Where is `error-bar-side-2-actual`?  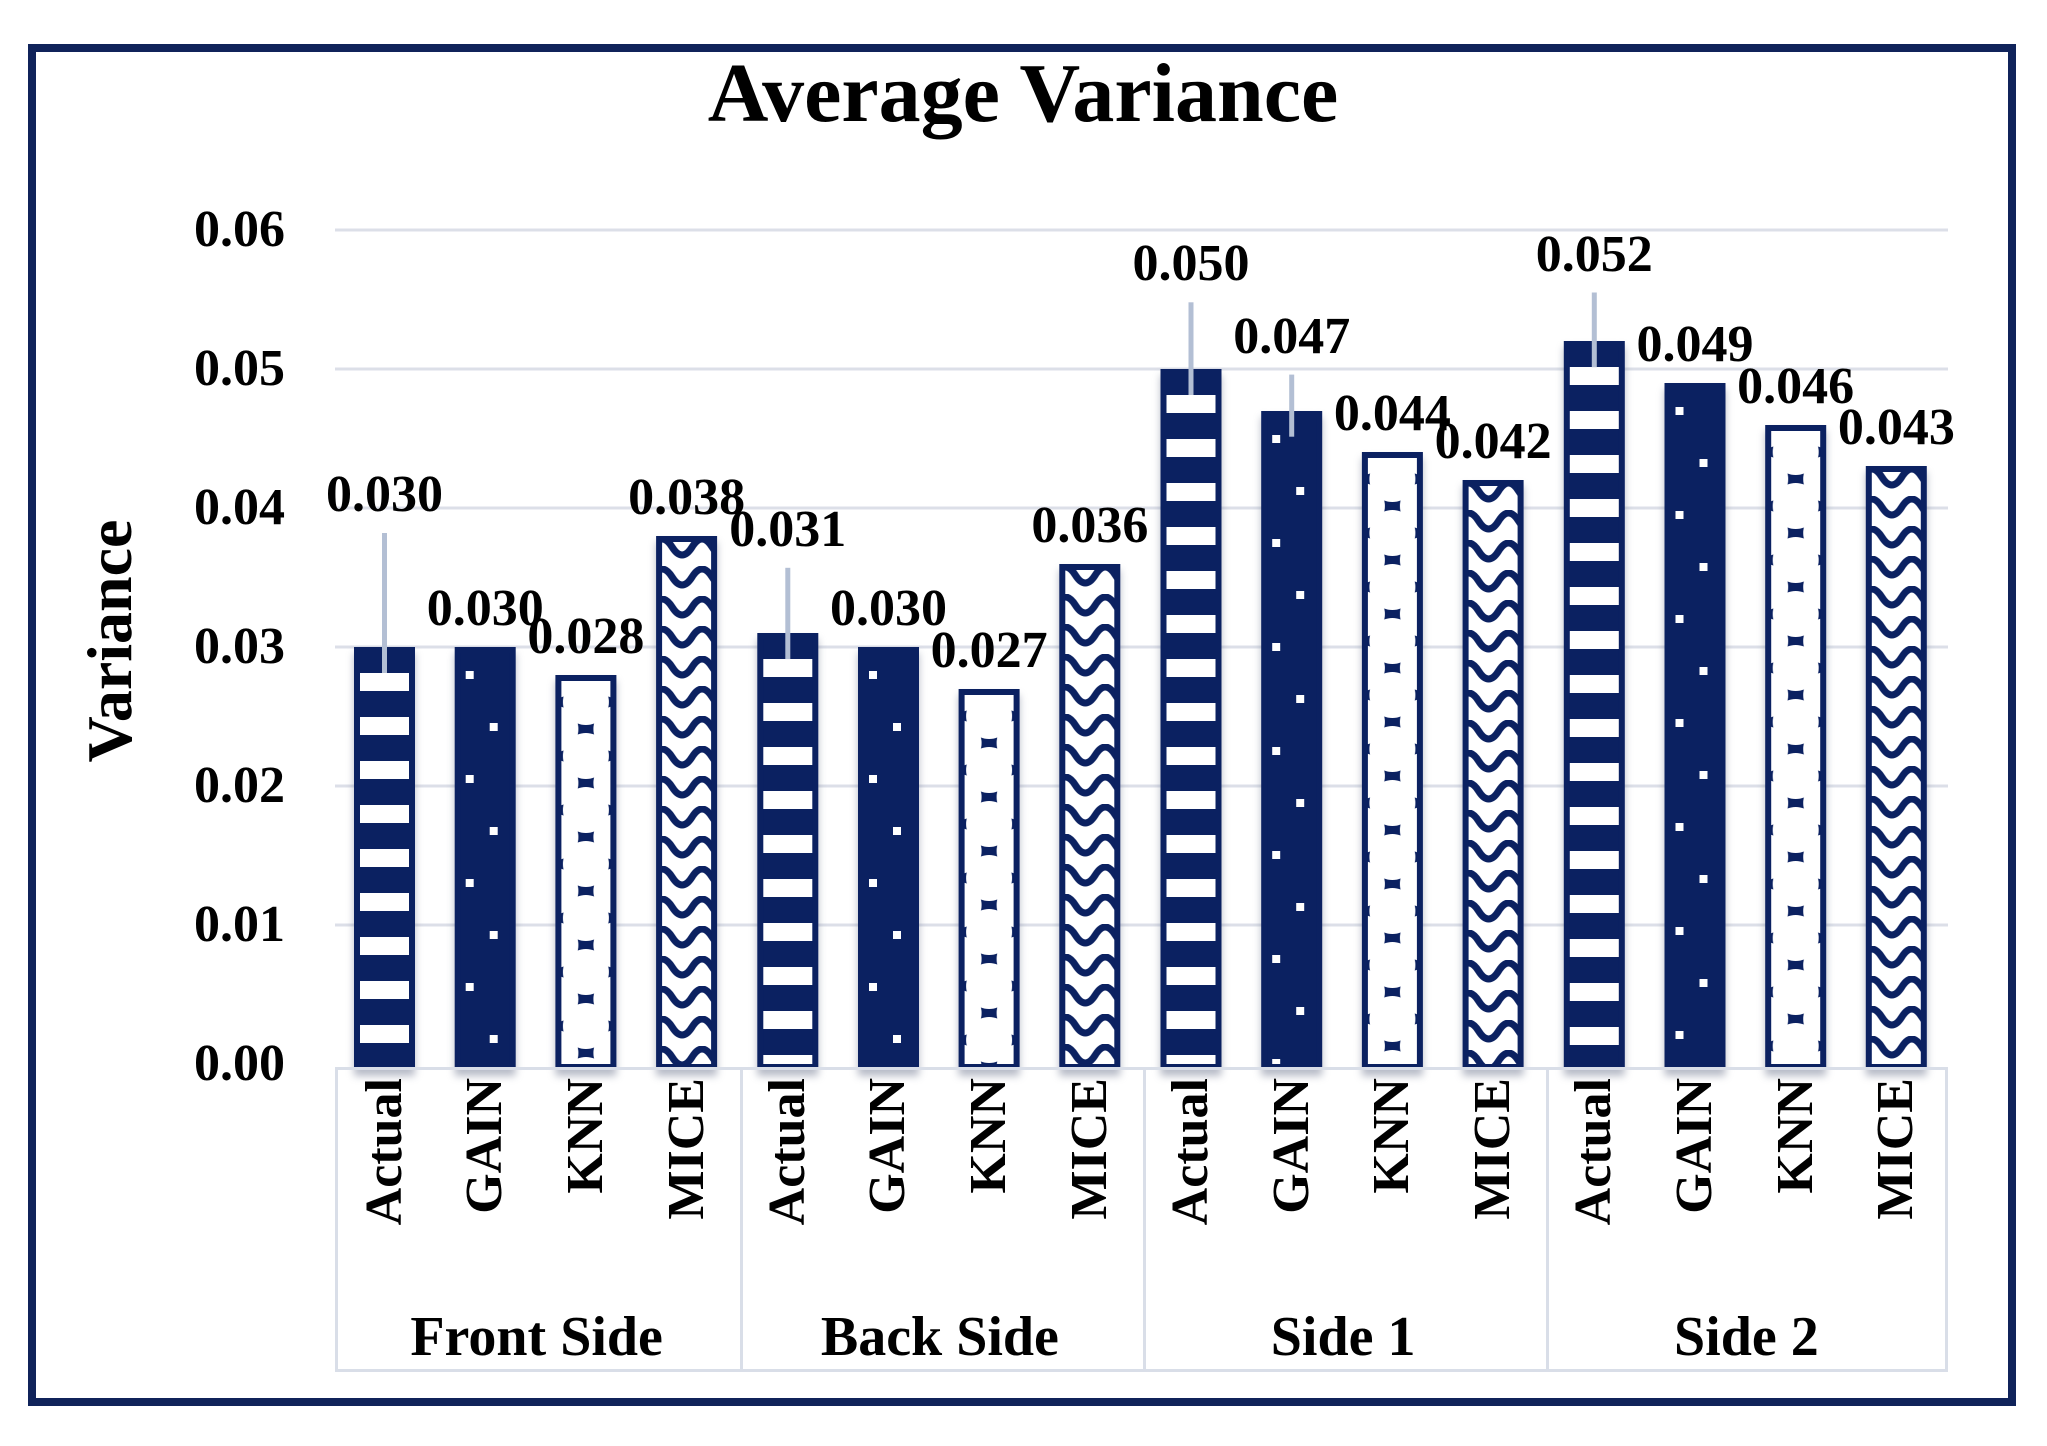 error-bar-side-2-actual is located at coordinates (1594, 330).